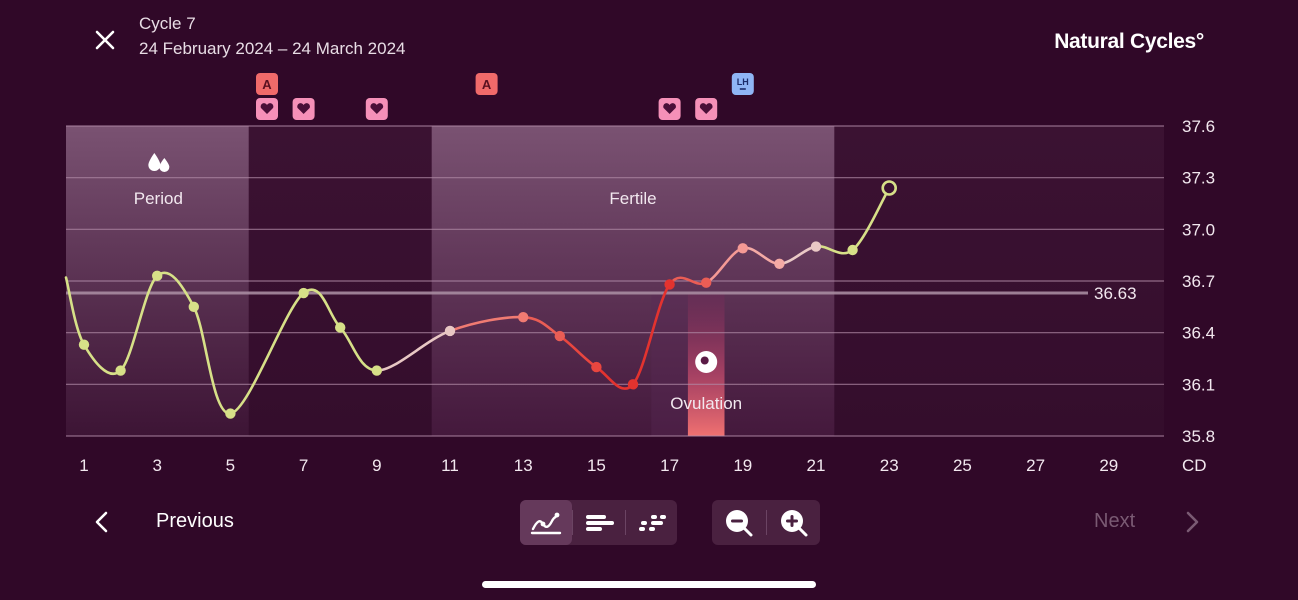 This screenshot has height=600, width=1298. I want to click on x-tick-label: 27, so click(1035, 465).